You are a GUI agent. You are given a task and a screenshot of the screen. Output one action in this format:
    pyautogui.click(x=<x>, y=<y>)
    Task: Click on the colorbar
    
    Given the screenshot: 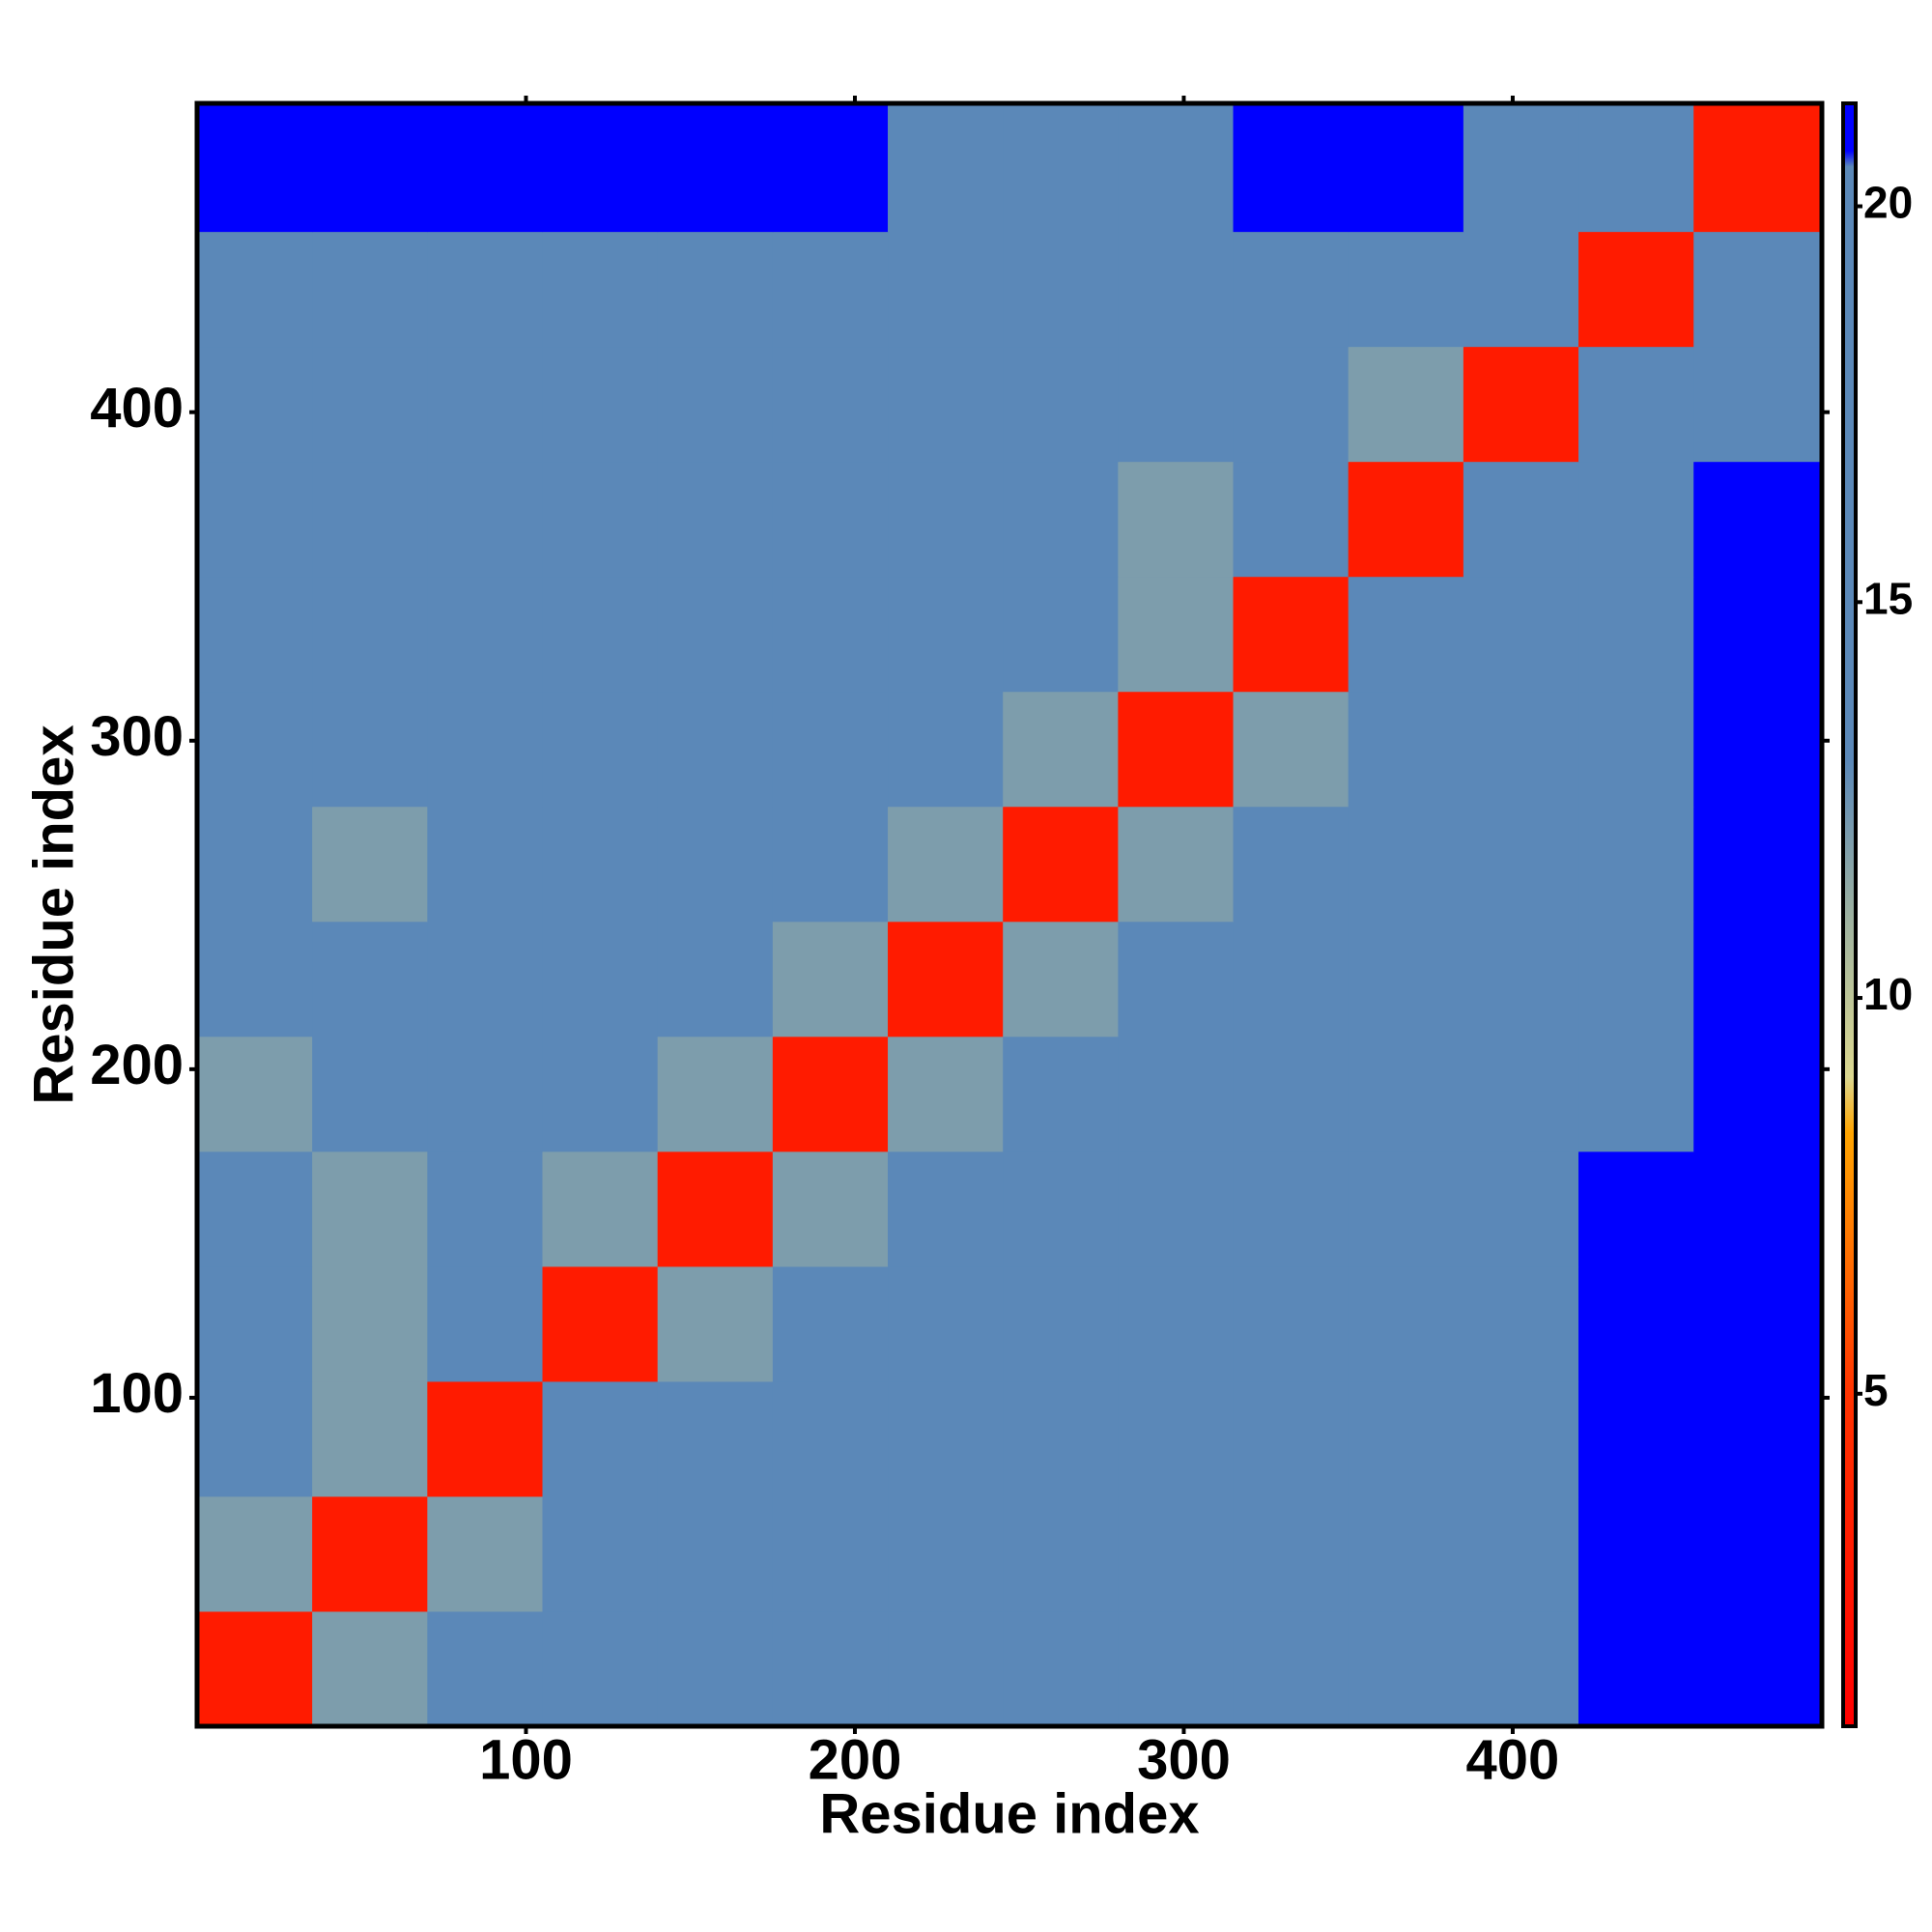 What is the action you would take?
    pyautogui.click(x=1849, y=914)
    